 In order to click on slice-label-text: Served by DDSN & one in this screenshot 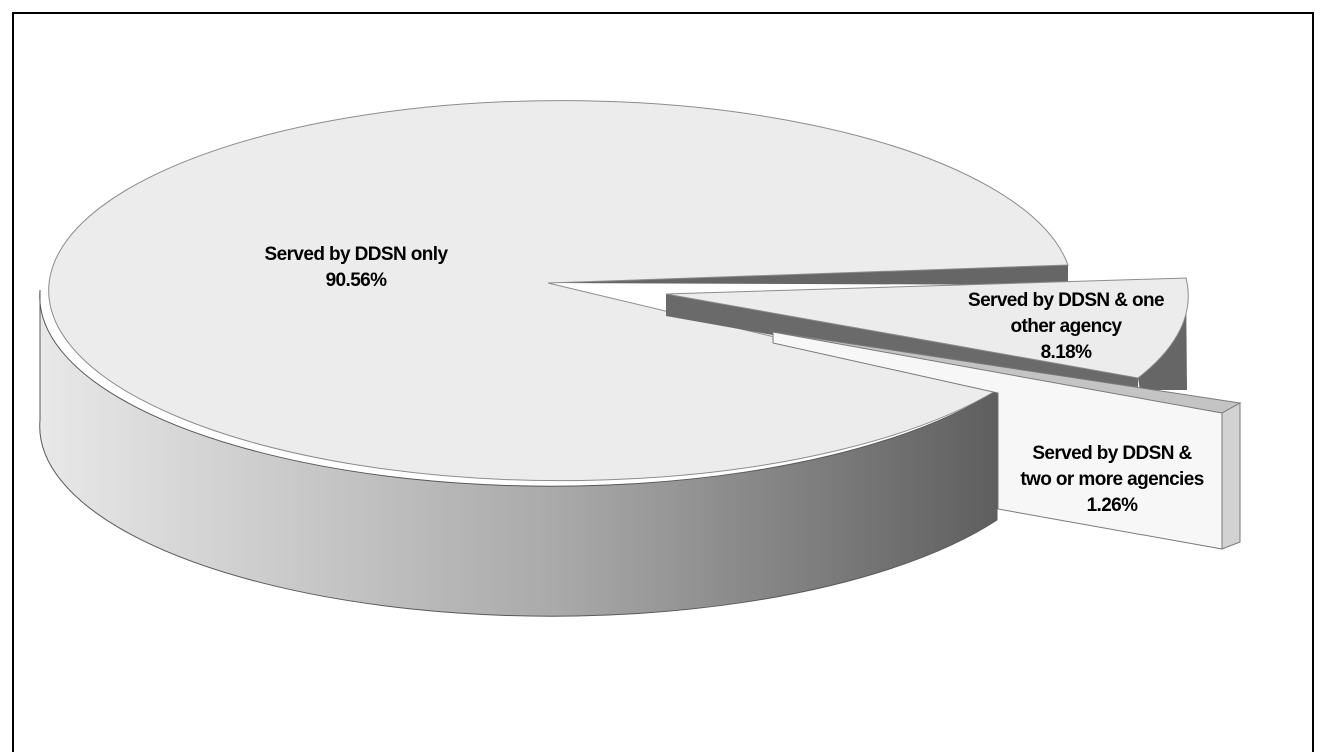, I will do `click(1066, 300)`.